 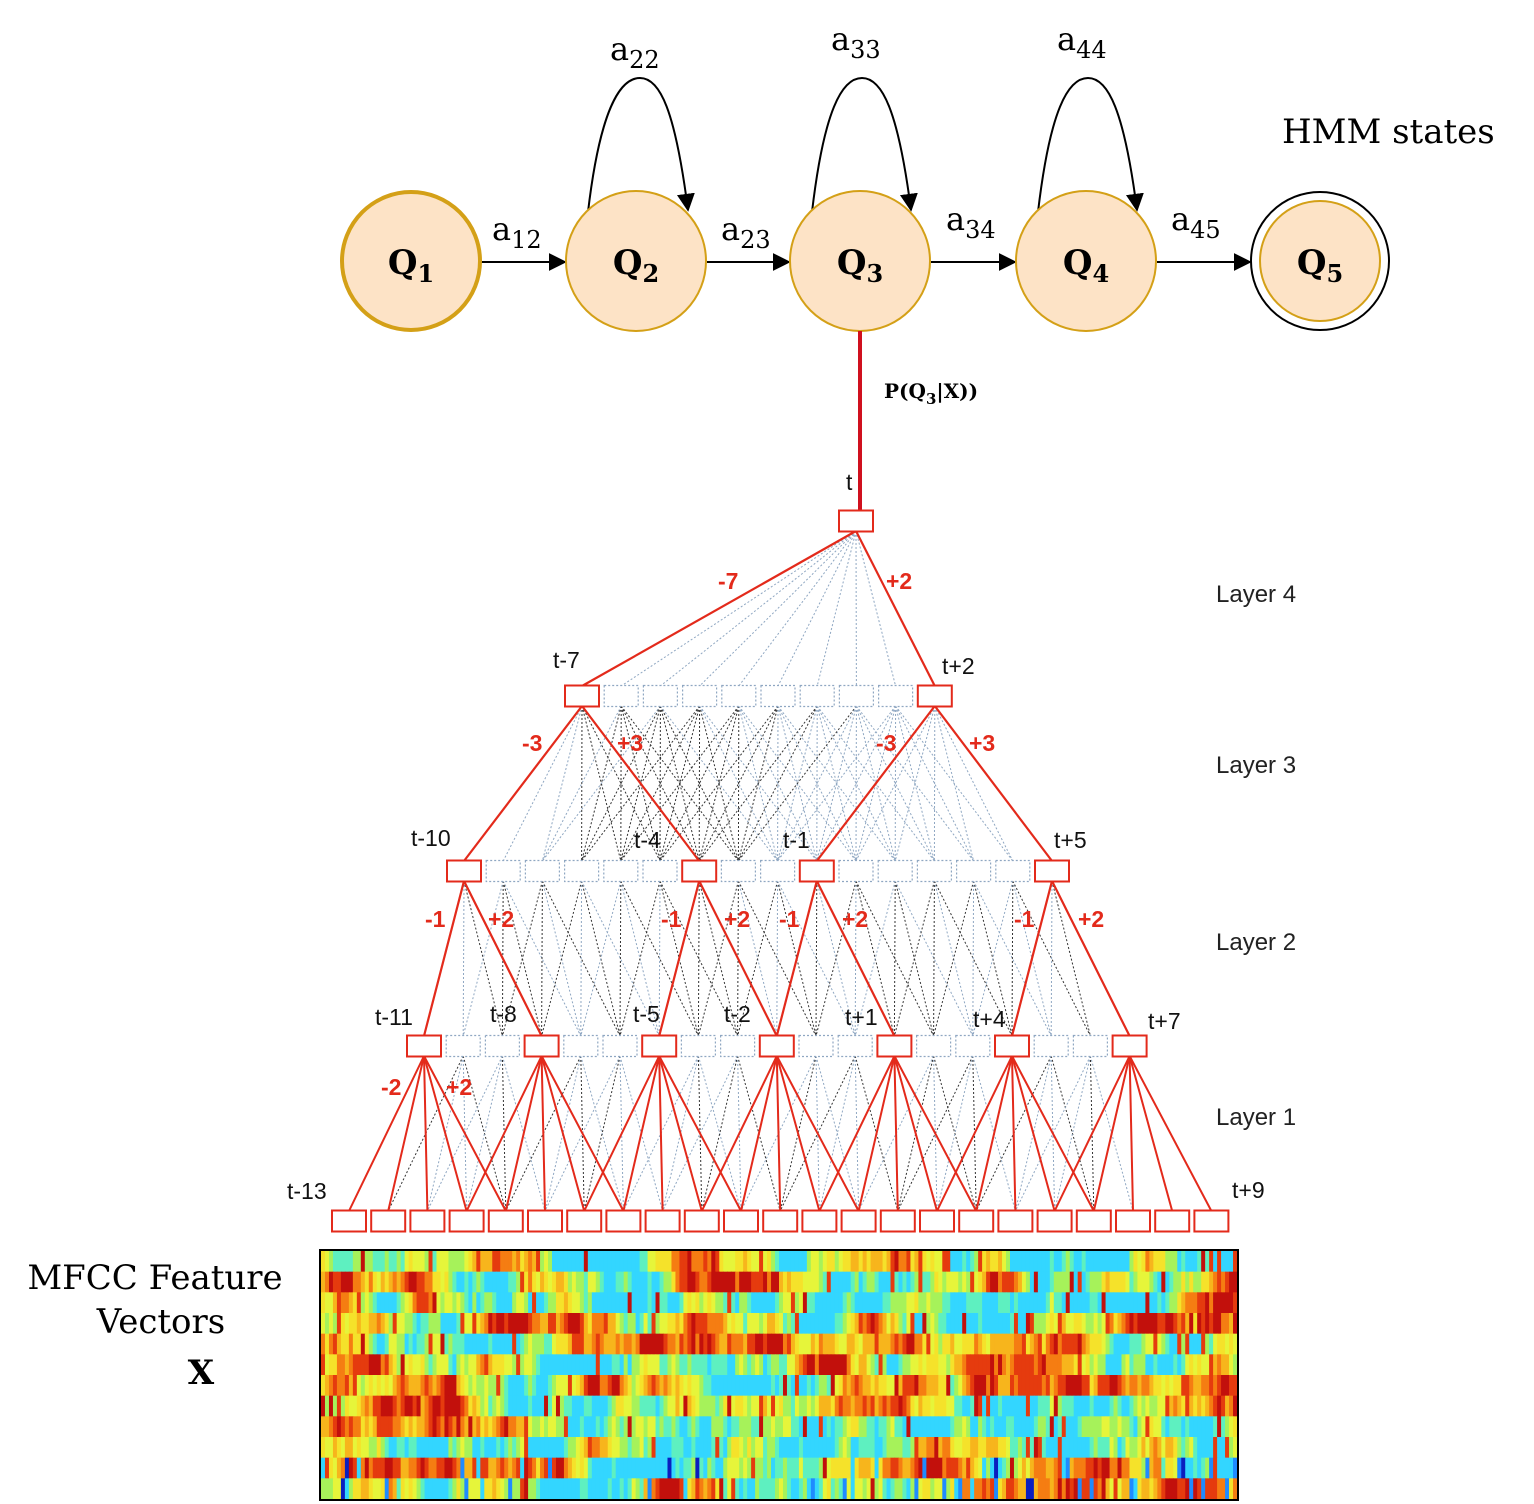 I want to click on offset-label-l4-left: -7, so click(x=728, y=581).